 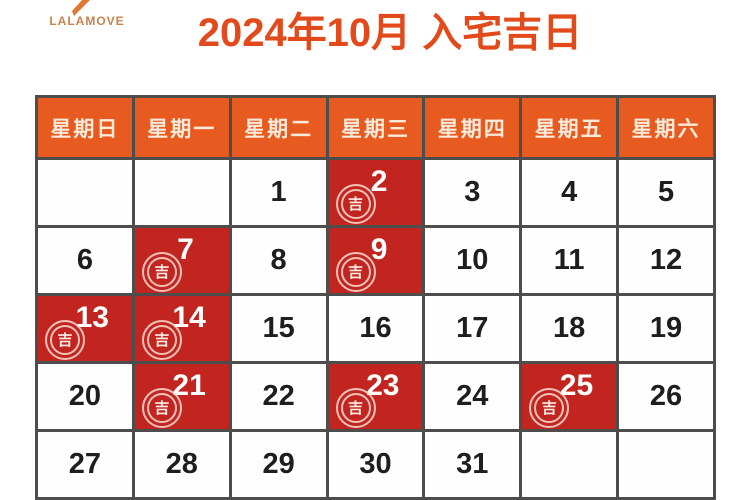 I want to click on day-number: 9, so click(x=379, y=249).